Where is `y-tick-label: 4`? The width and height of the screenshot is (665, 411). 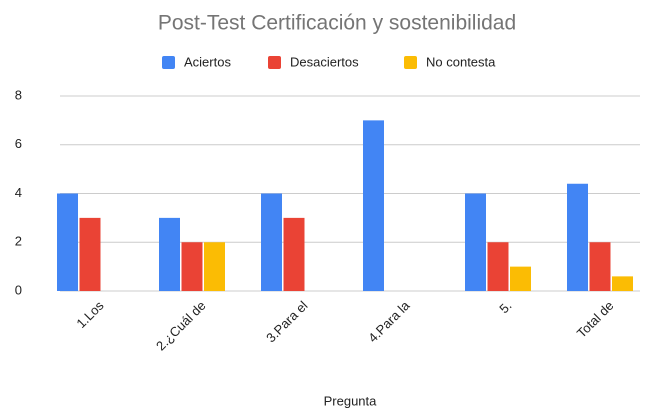
y-tick-label: 4 is located at coordinates (18, 192).